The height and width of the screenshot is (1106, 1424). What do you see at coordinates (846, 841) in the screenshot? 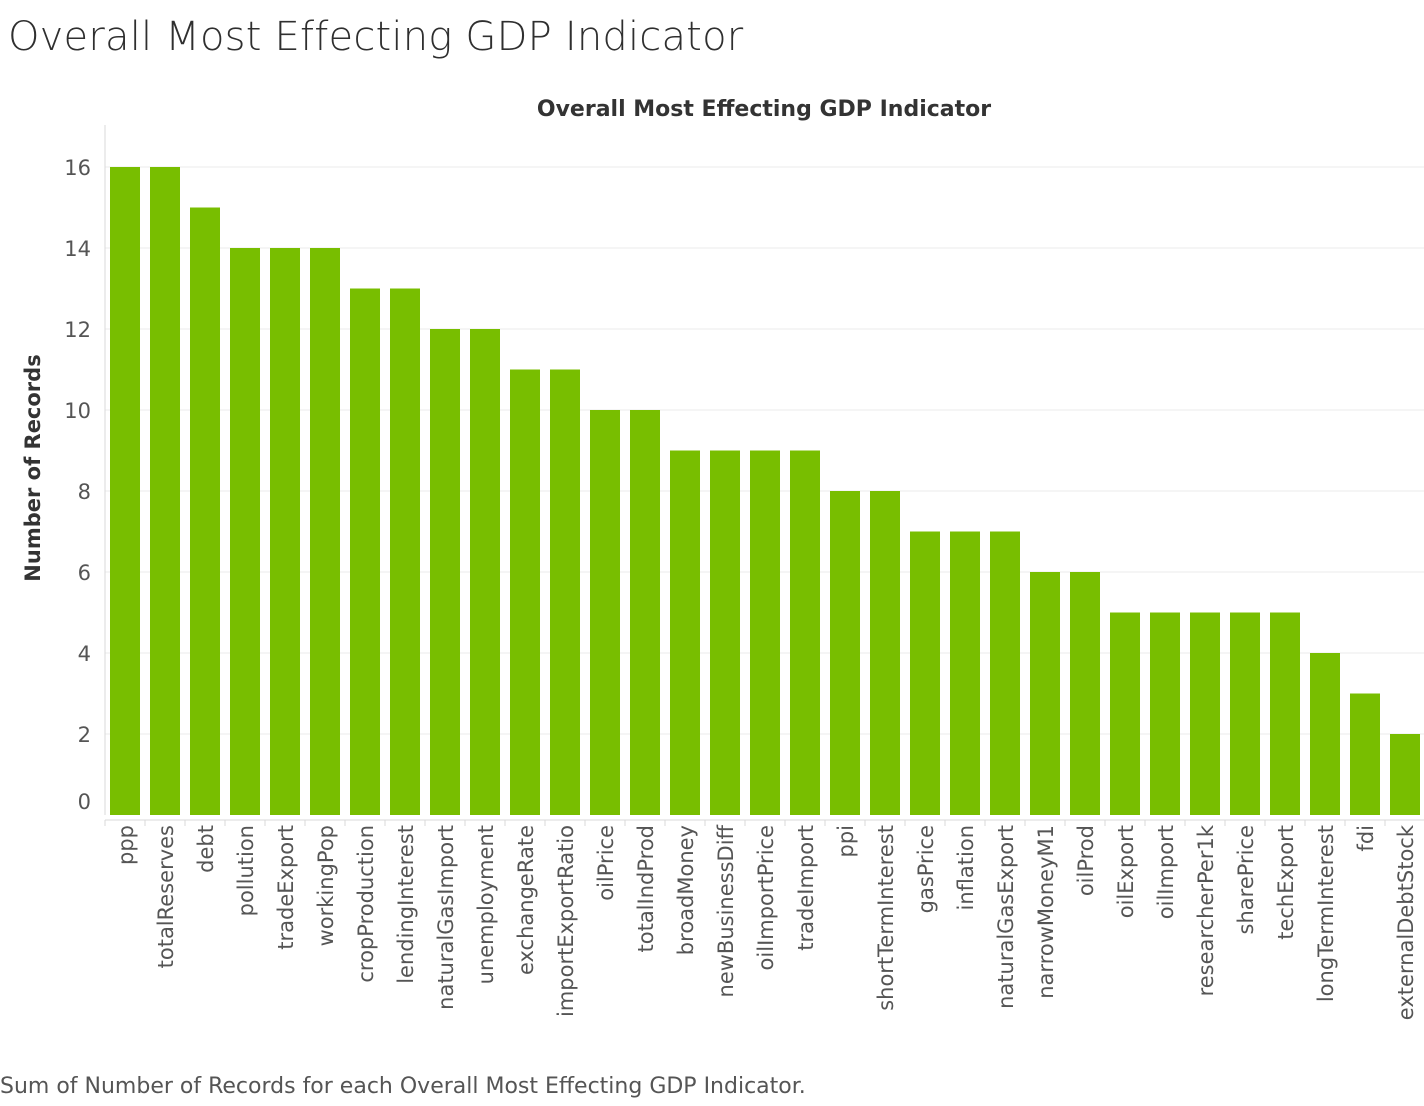
I see `x-tick-label: ppi` at bounding box center [846, 841].